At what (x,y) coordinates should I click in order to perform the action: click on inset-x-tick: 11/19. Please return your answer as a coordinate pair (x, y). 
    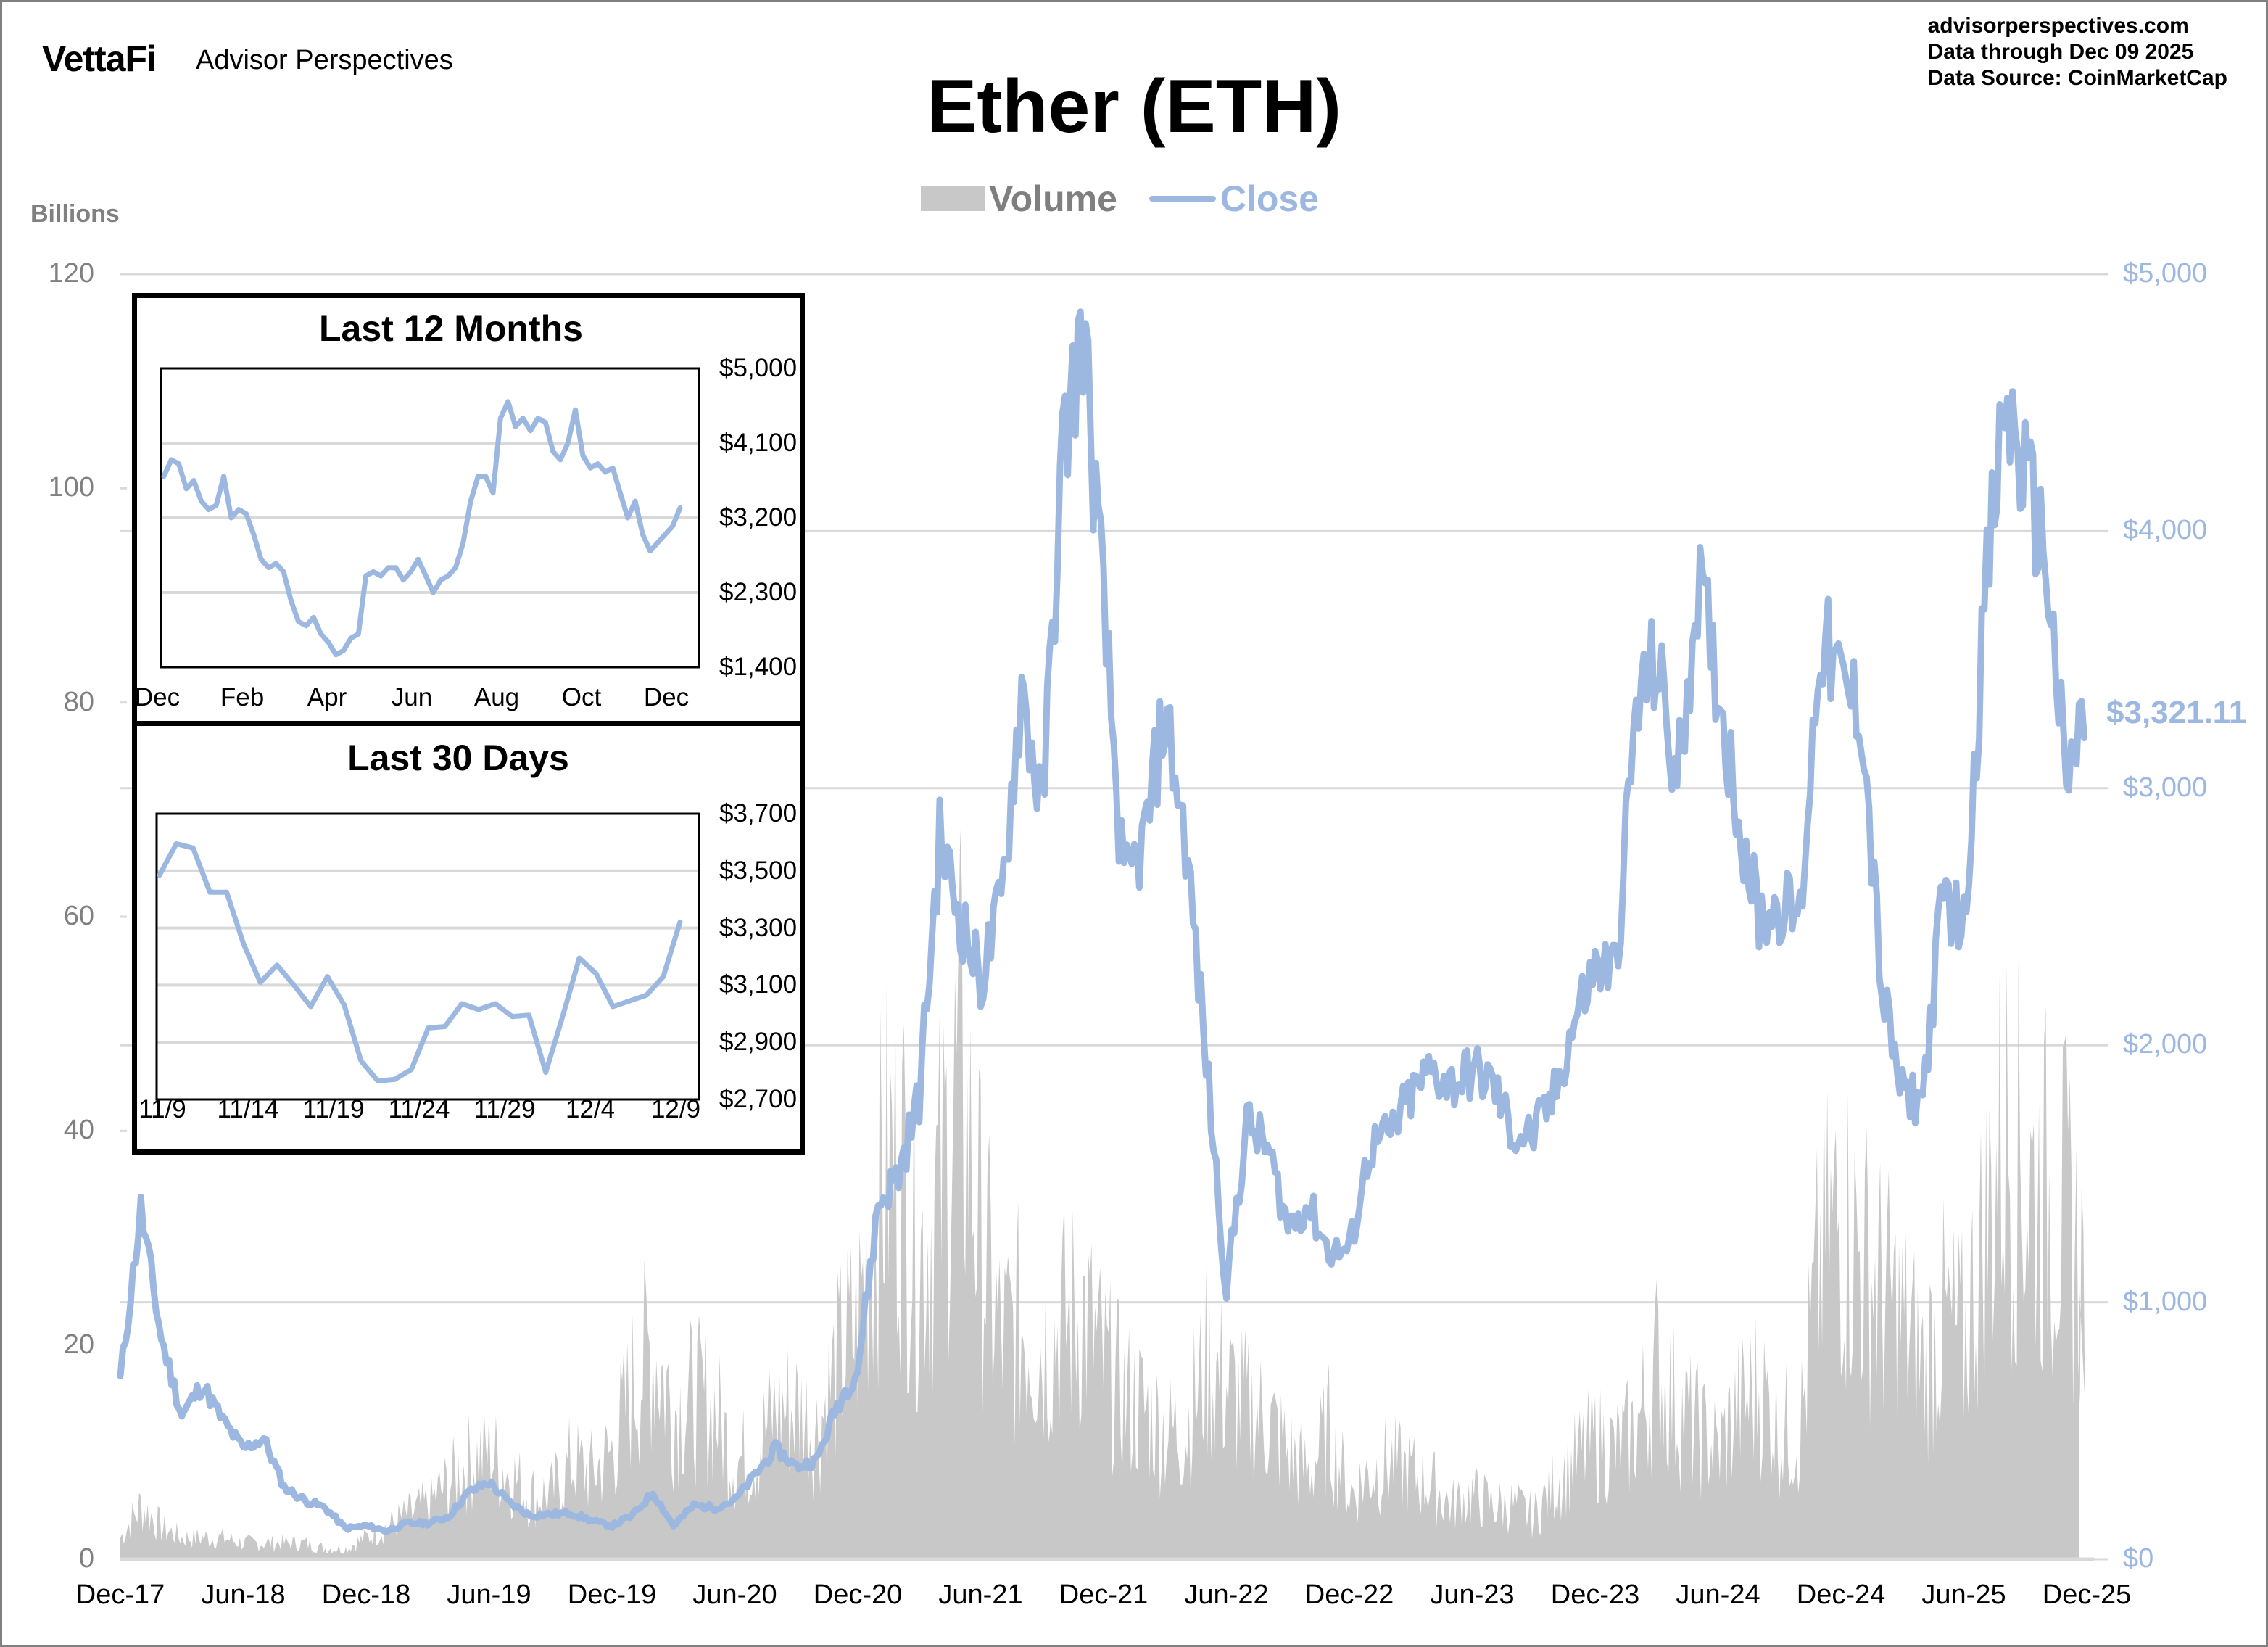
    Looking at the image, I should click on (333, 1109).